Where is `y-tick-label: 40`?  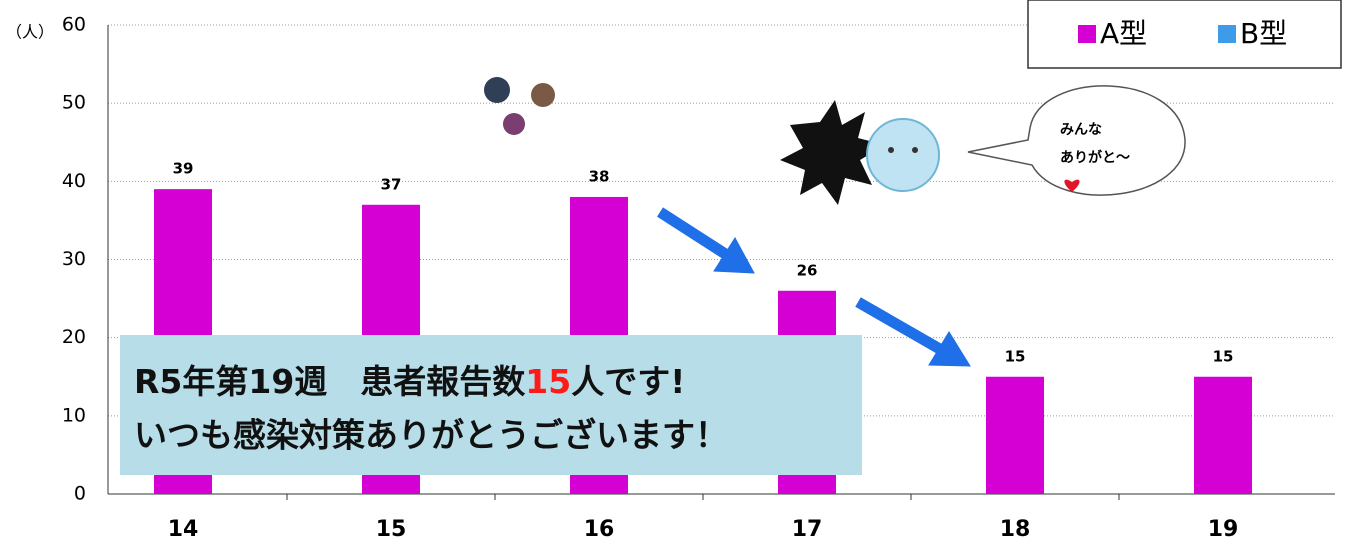 y-tick-label: 40 is located at coordinates (74, 181).